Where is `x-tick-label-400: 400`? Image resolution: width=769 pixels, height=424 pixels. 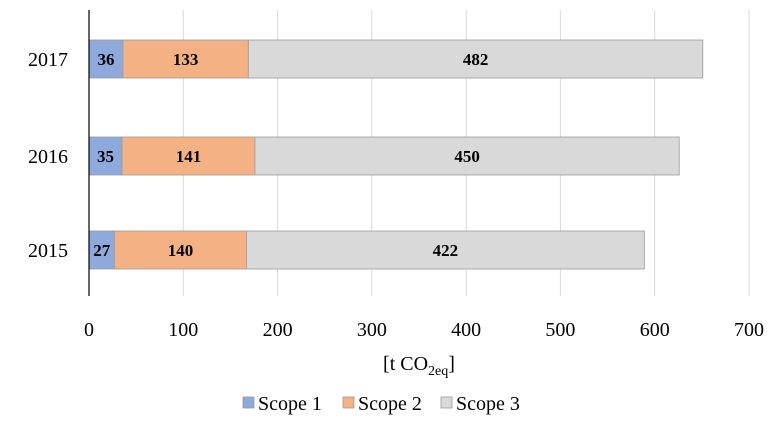 x-tick-label-400: 400 is located at coordinates (466, 330).